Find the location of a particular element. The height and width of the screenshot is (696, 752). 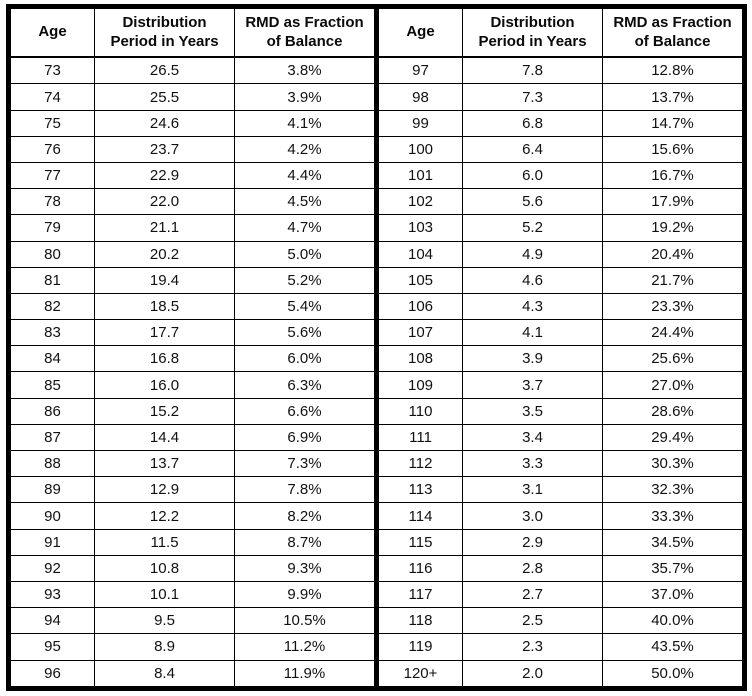

table-cell: 5.2% is located at coordinates (304, 280).